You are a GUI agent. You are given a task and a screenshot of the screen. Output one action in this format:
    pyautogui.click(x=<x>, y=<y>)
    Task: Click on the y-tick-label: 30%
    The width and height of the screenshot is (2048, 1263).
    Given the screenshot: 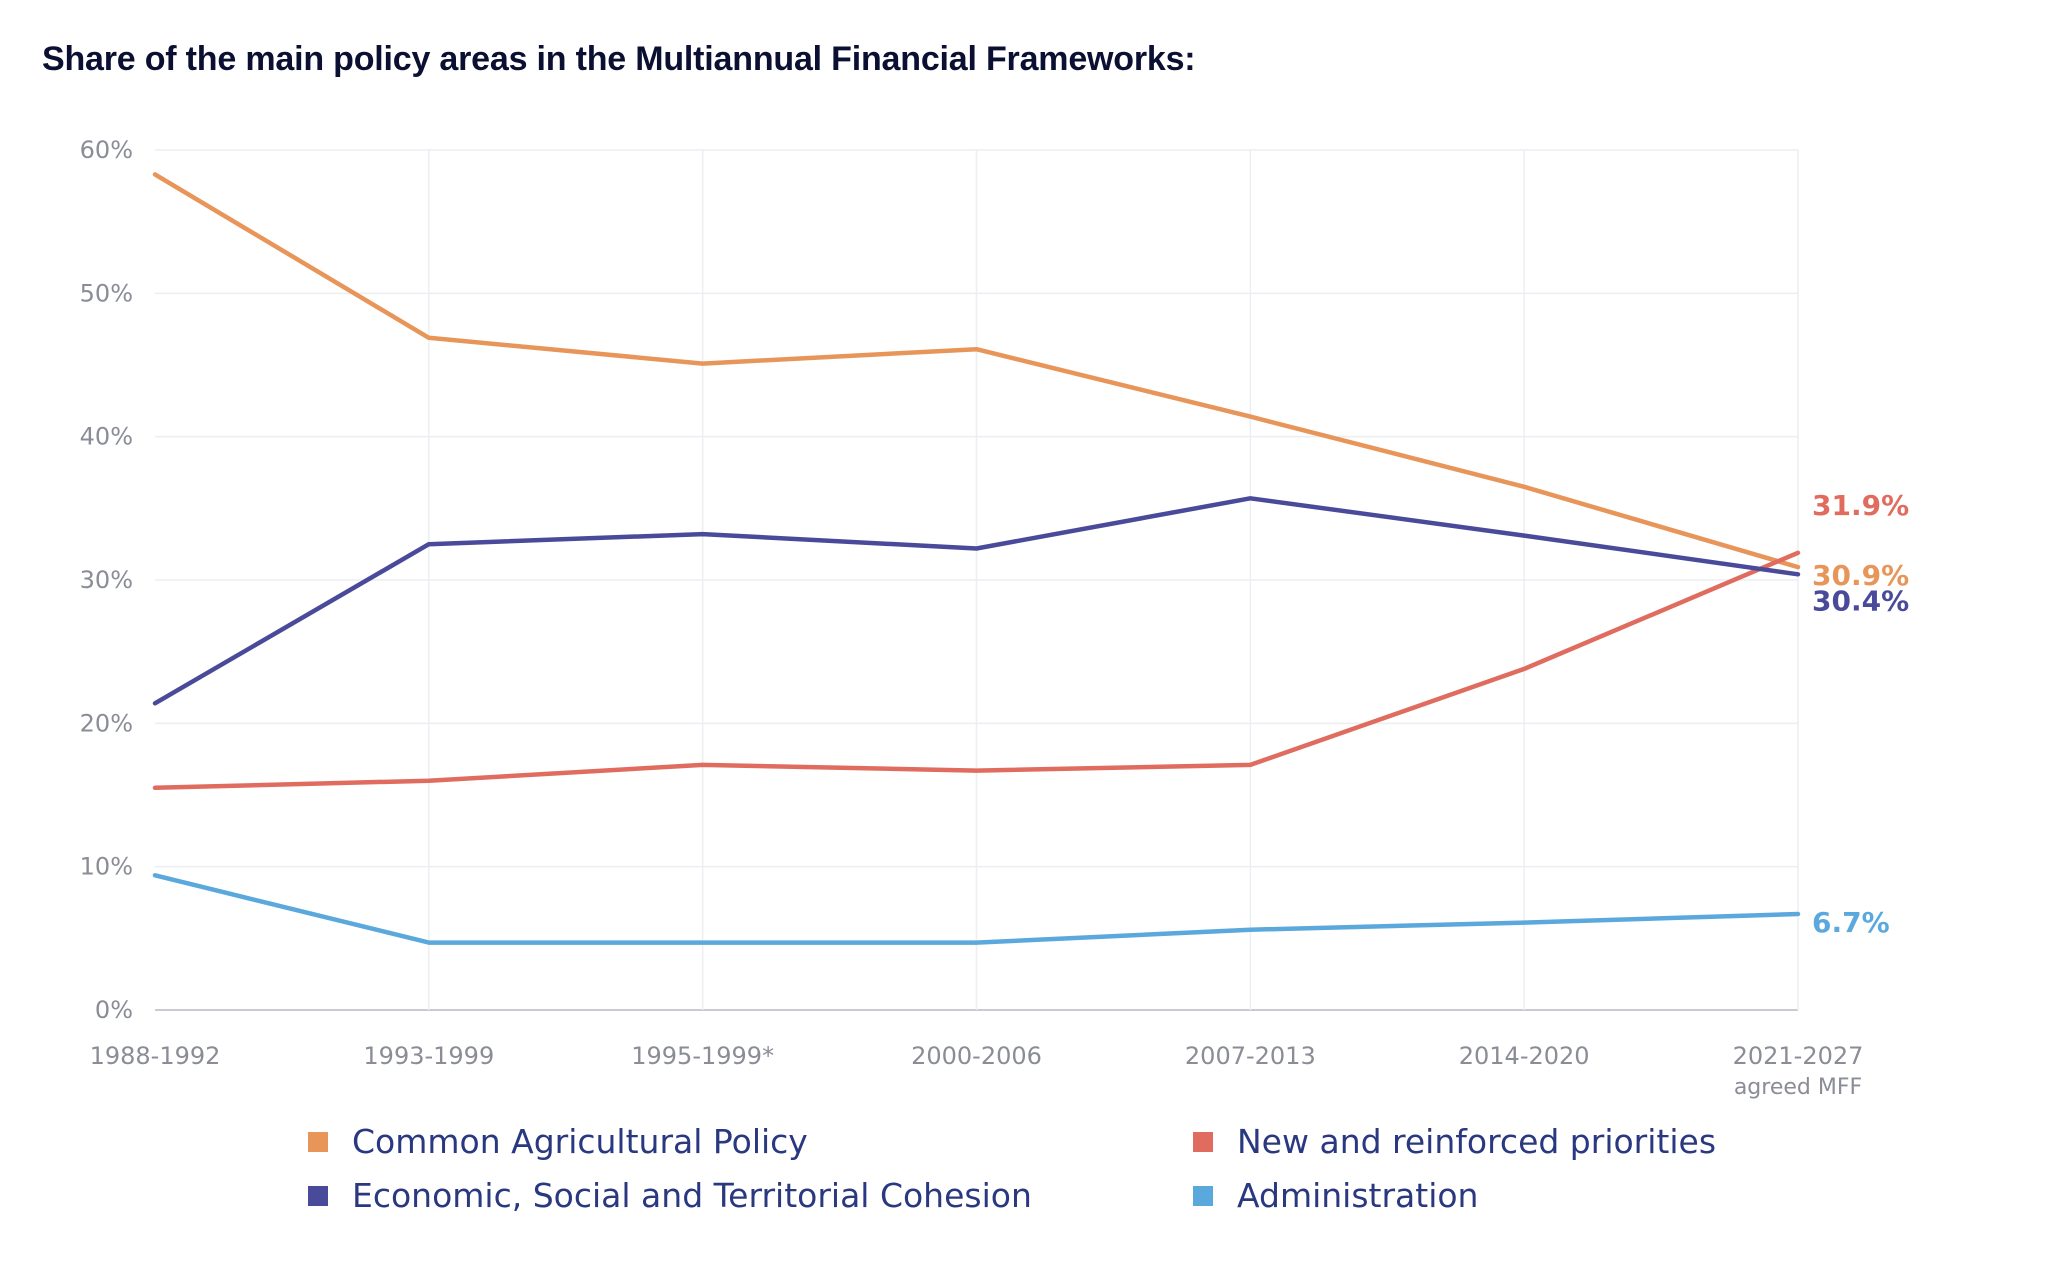 What is the action you would take?
    pyautogui.click(x=106, y=580)
    